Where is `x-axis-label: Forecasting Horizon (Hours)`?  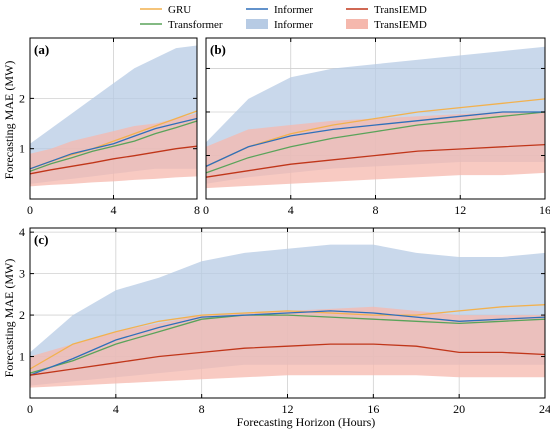
x-axis-label: Forecasting Horizon (Hours) is located at coordinates (306, 422).